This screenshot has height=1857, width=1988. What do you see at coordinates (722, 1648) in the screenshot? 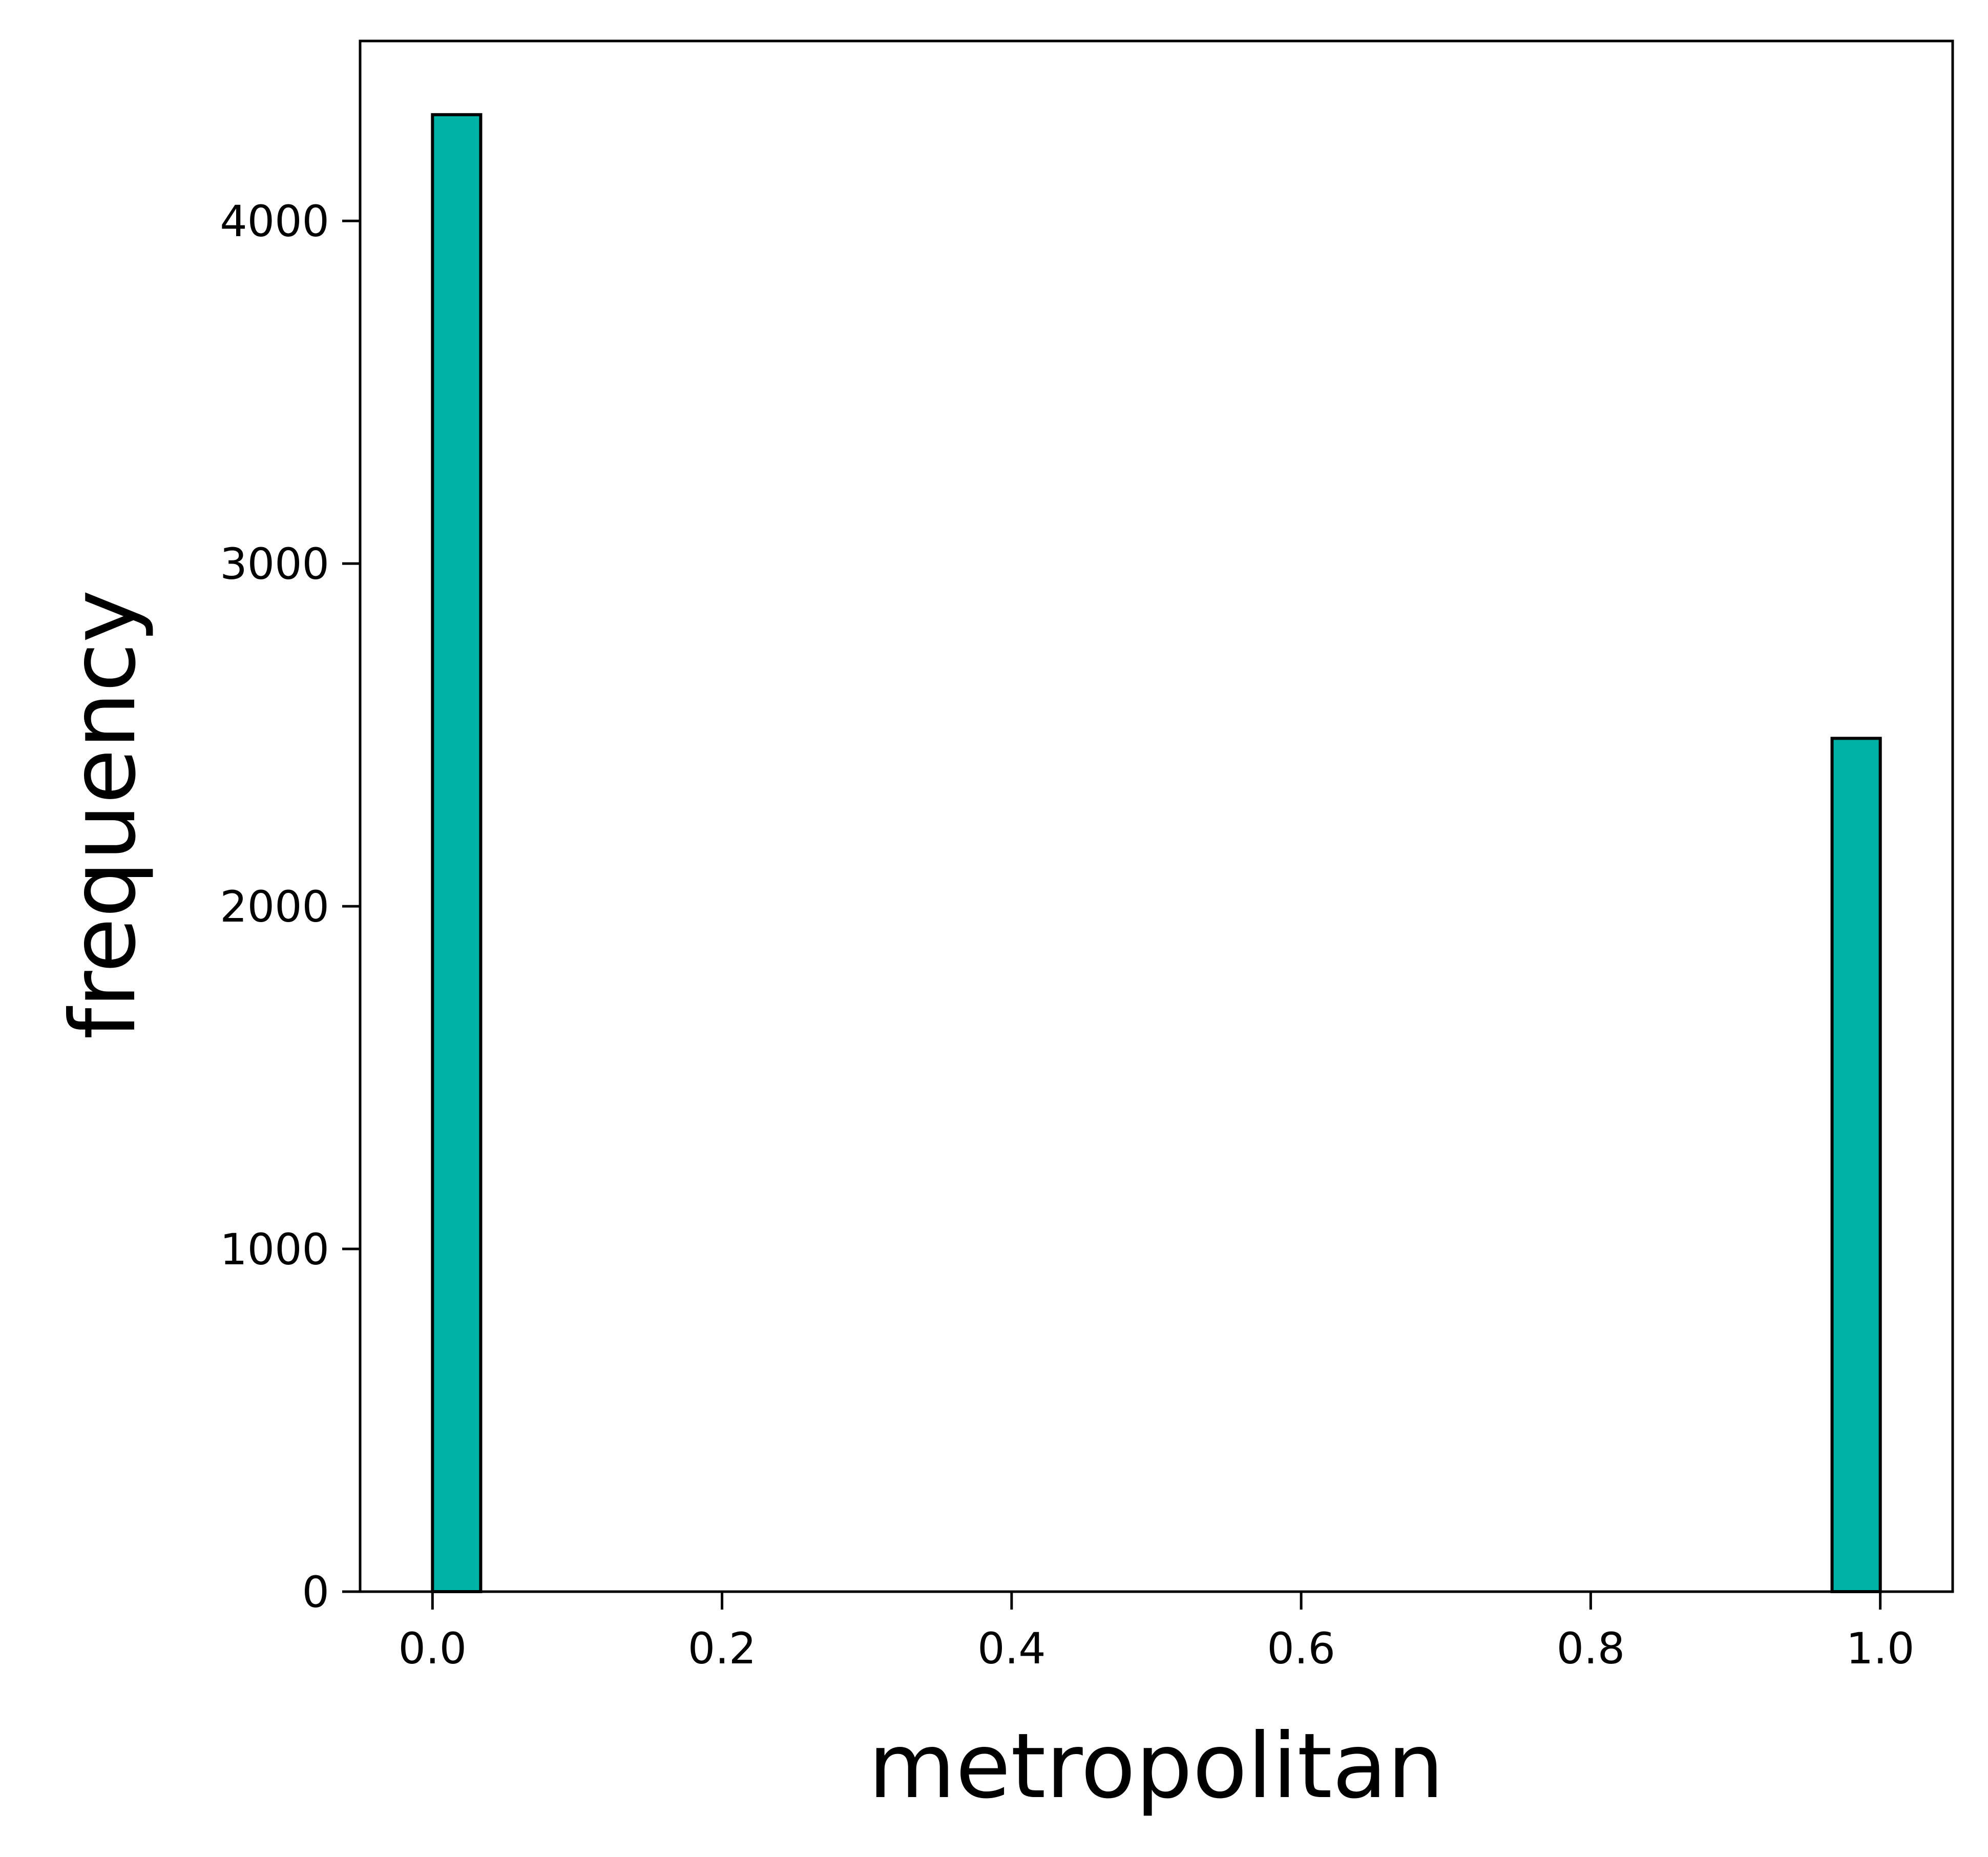
I see `x-tick-label-1: 0.2` at bounding box center [722, 1648].